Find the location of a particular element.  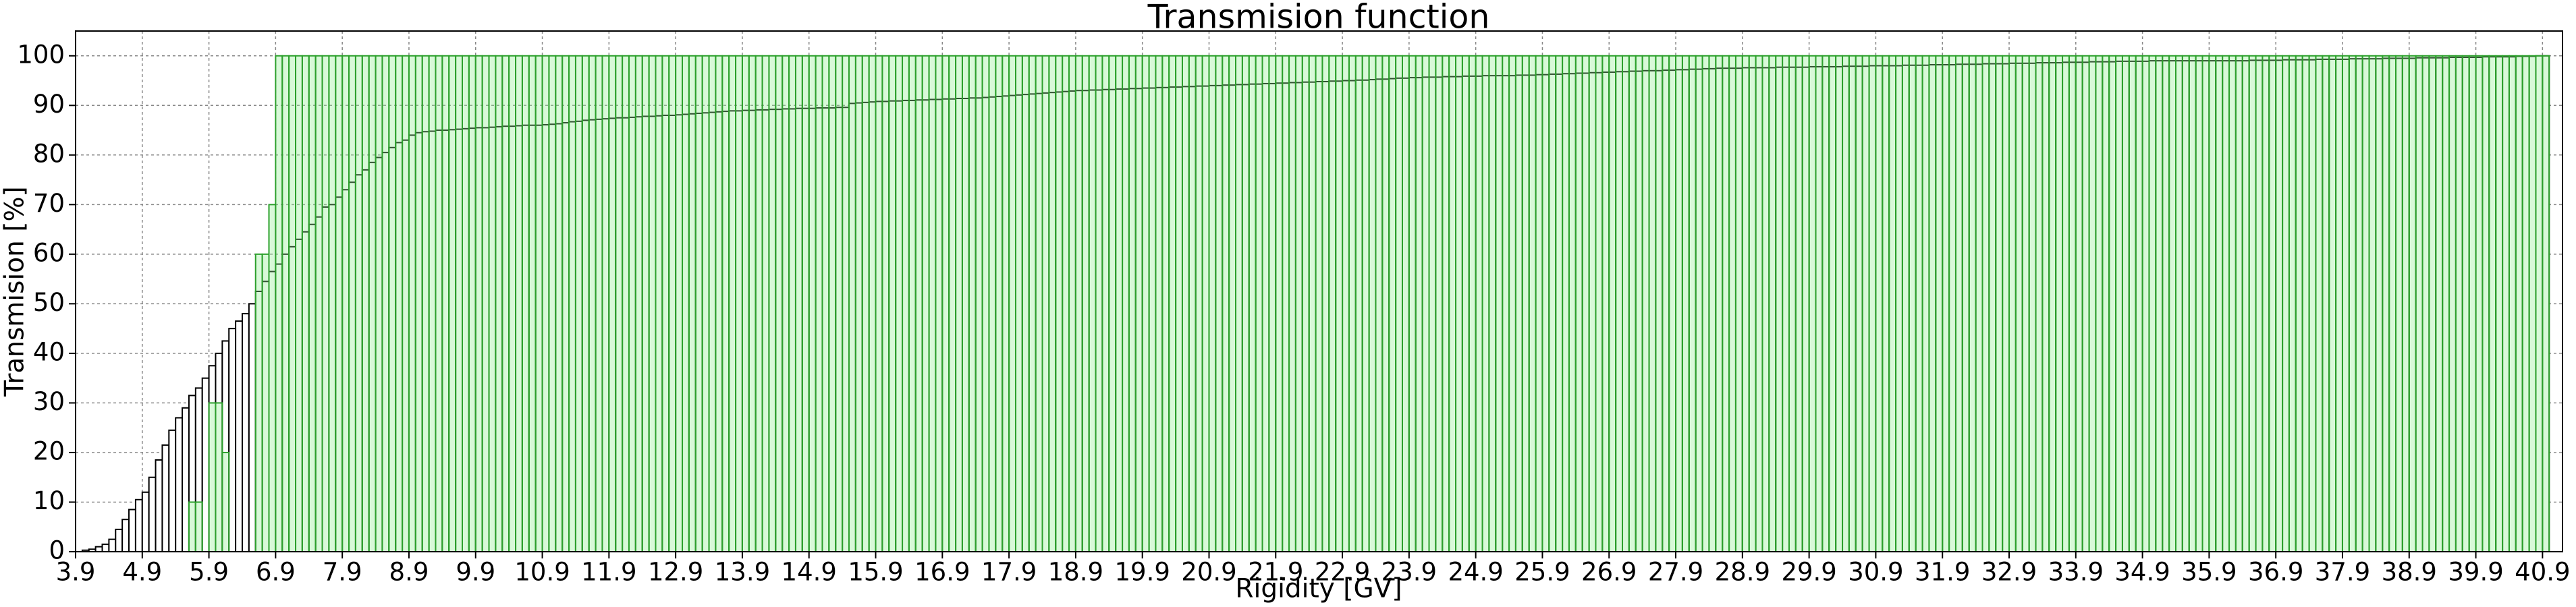

x-tick-label: 40.9 is located at coordinates (2542, 572).